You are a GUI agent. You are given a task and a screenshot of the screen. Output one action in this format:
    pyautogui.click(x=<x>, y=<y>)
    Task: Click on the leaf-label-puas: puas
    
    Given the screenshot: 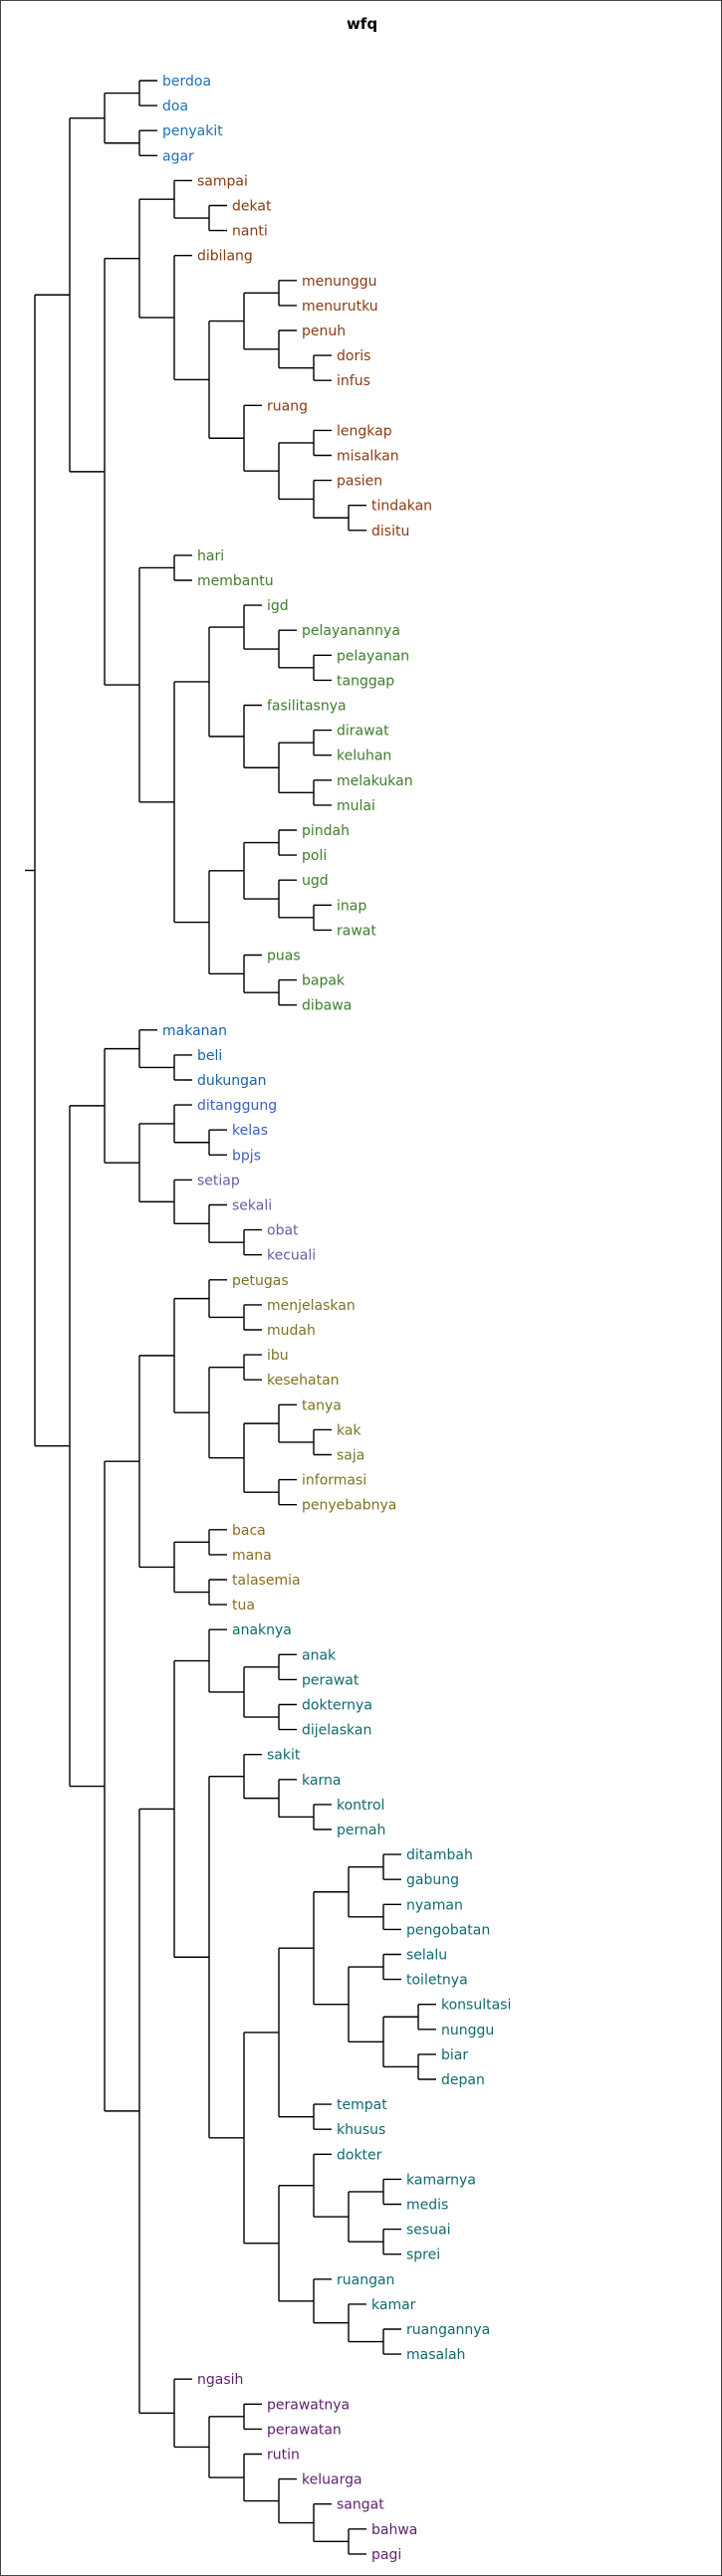 What is the action you would take?
    pyautogui.click(x=284, y=957)
    